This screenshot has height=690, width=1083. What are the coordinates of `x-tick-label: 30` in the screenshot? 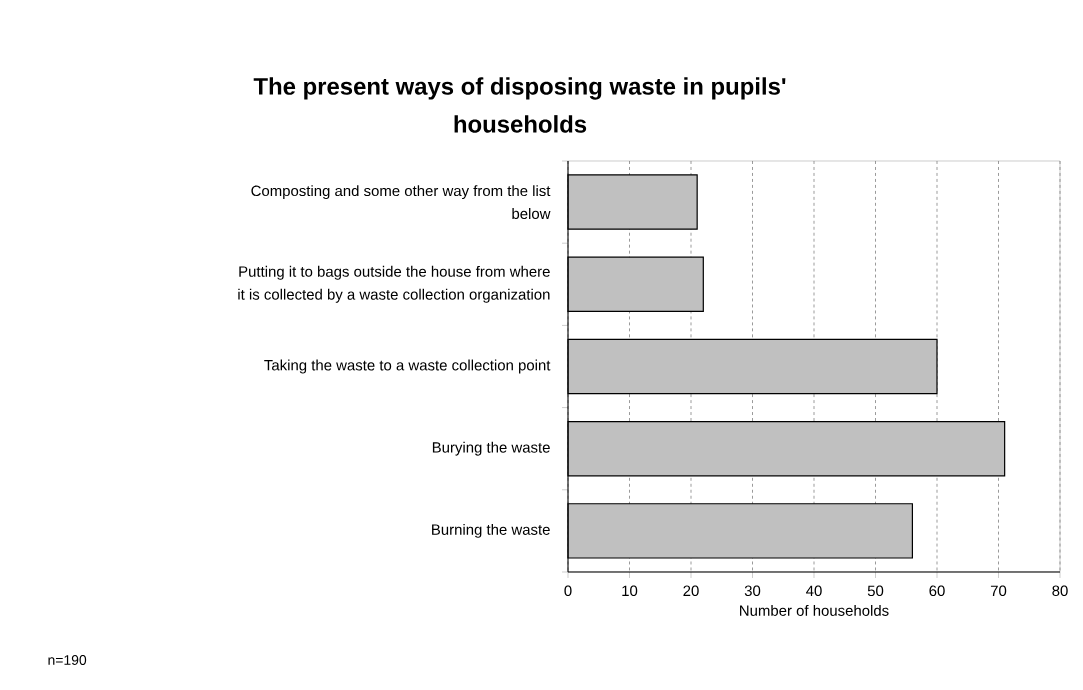 It's located at (752, 591).